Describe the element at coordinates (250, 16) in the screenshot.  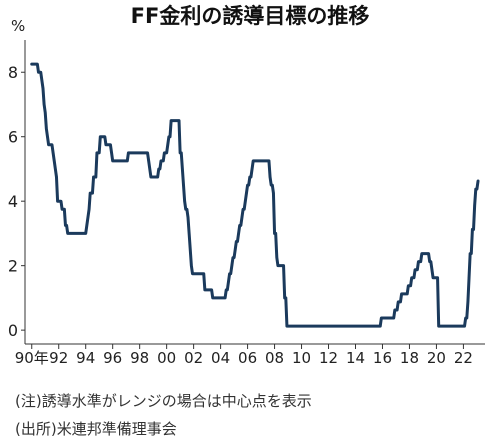
I see `chart-title: FF金利の誘導目標の推移` at that location.